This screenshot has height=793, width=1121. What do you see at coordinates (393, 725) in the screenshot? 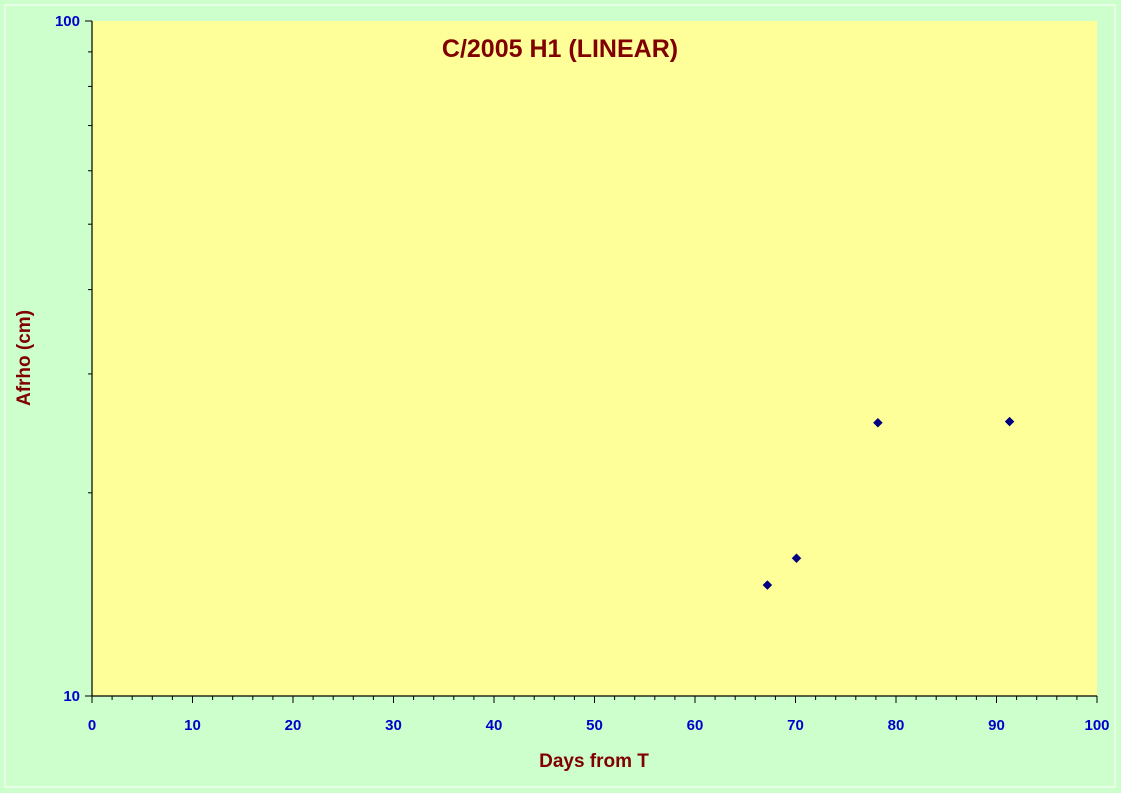
I see `x-tick-label: 30` at bounding box center [393, 725].